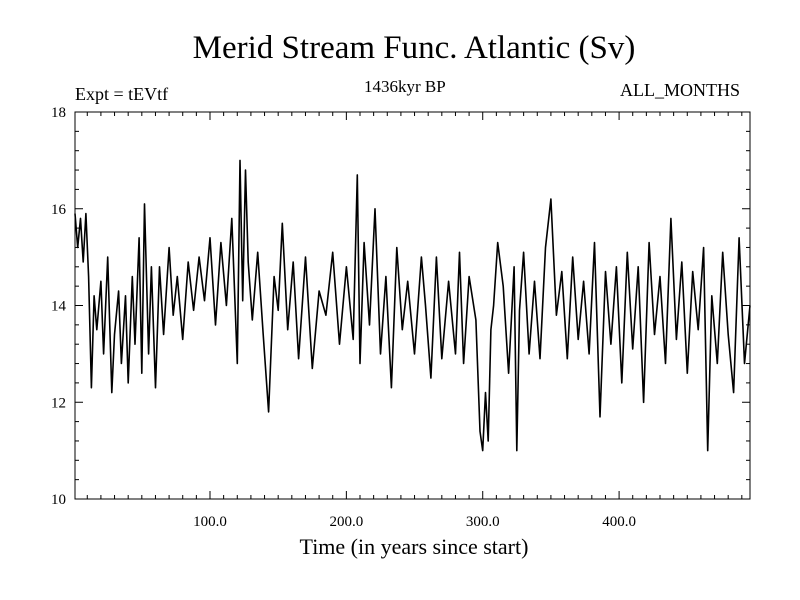 This screenshot has height=600, width=800. Describe the element at coordinates (346, 522) in the screenshot. I see `x-tick-label: 200.0` at that location.